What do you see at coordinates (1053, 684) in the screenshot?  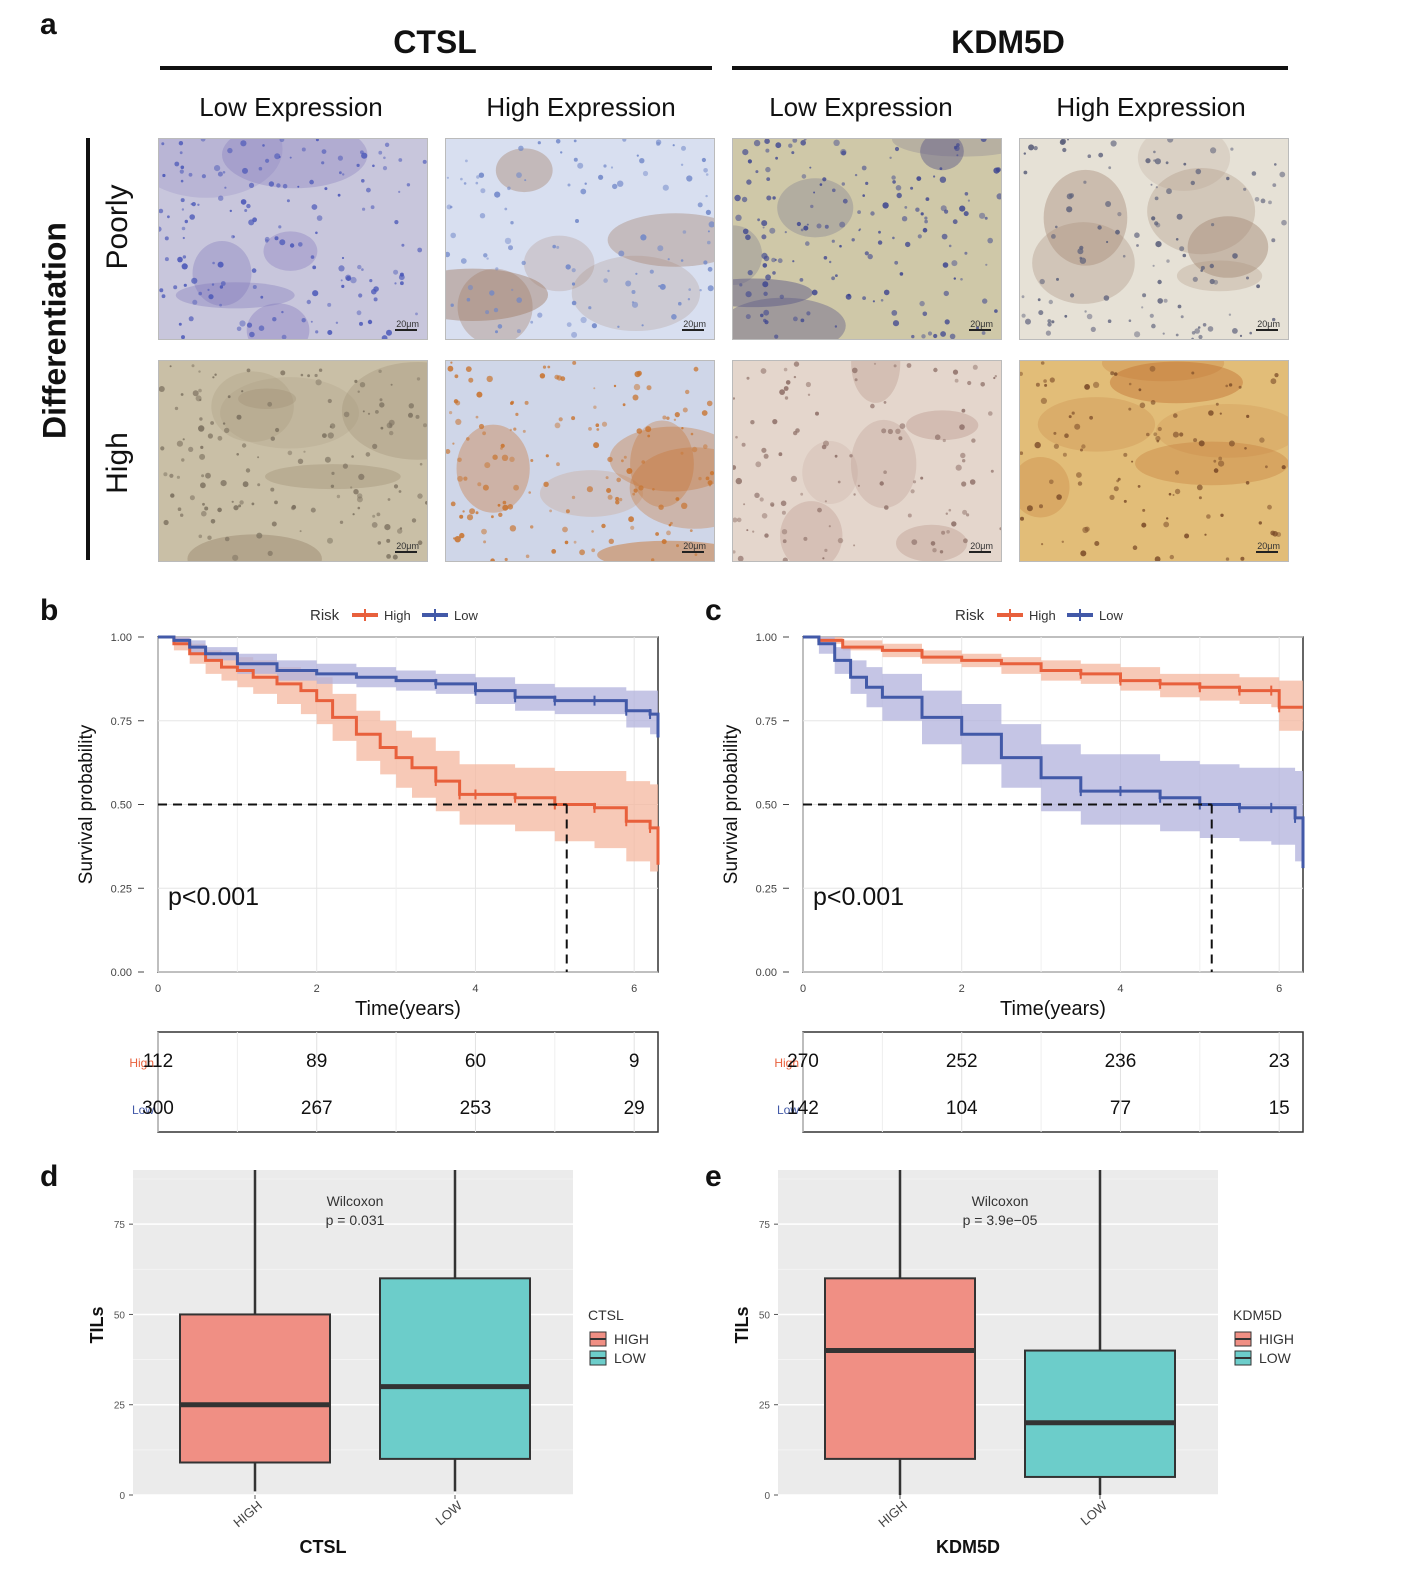 I see `ci-band-high` at bounding box center [1053, 684].